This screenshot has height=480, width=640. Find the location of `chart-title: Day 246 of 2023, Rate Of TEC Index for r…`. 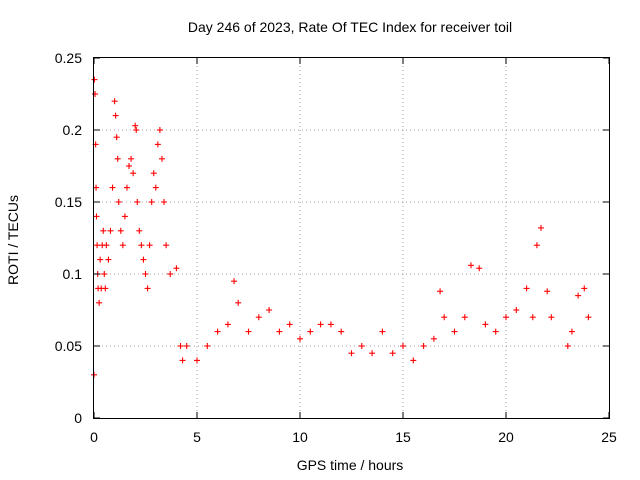

chart-title: Day 246 of 2023, Rate Of TEC Index for r… is located at coordinates (350, 27).